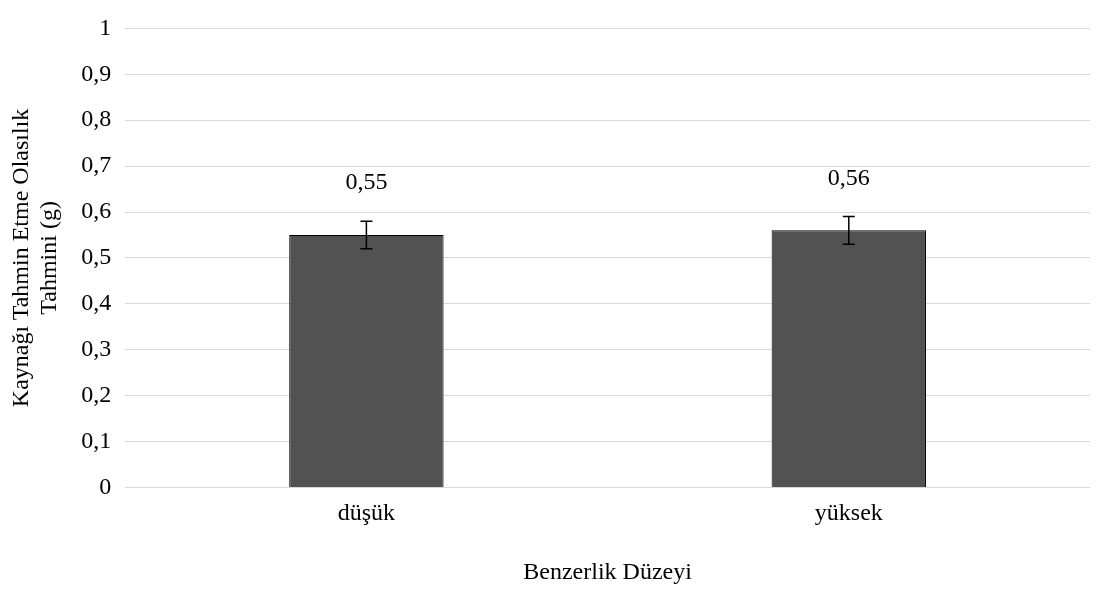  What do you see at coordinates (34, 258) in the screenshot?
I see `y-axis-title: Kaynağı Tahmin Etme Olasılık Tahmini (g)` at bounding box center [34, 258].